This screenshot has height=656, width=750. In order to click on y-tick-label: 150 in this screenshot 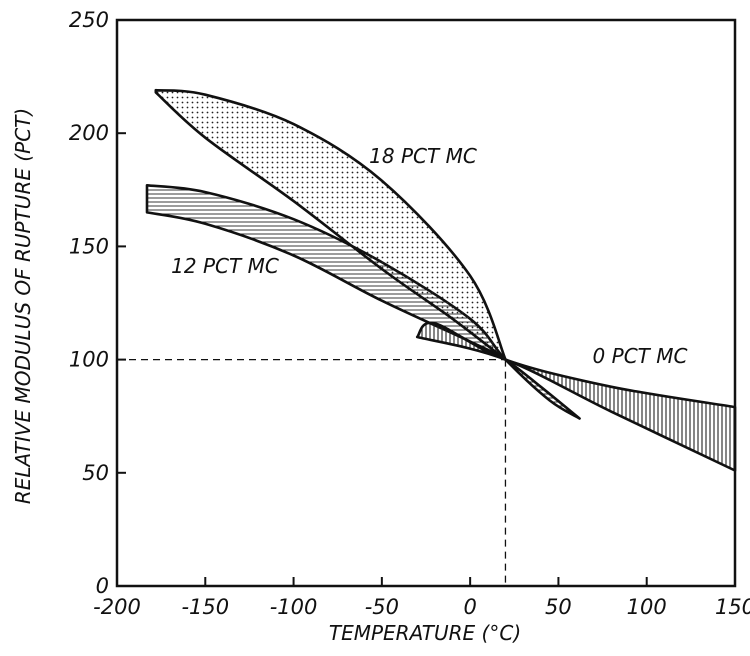, I will do `click(89, 246)`.